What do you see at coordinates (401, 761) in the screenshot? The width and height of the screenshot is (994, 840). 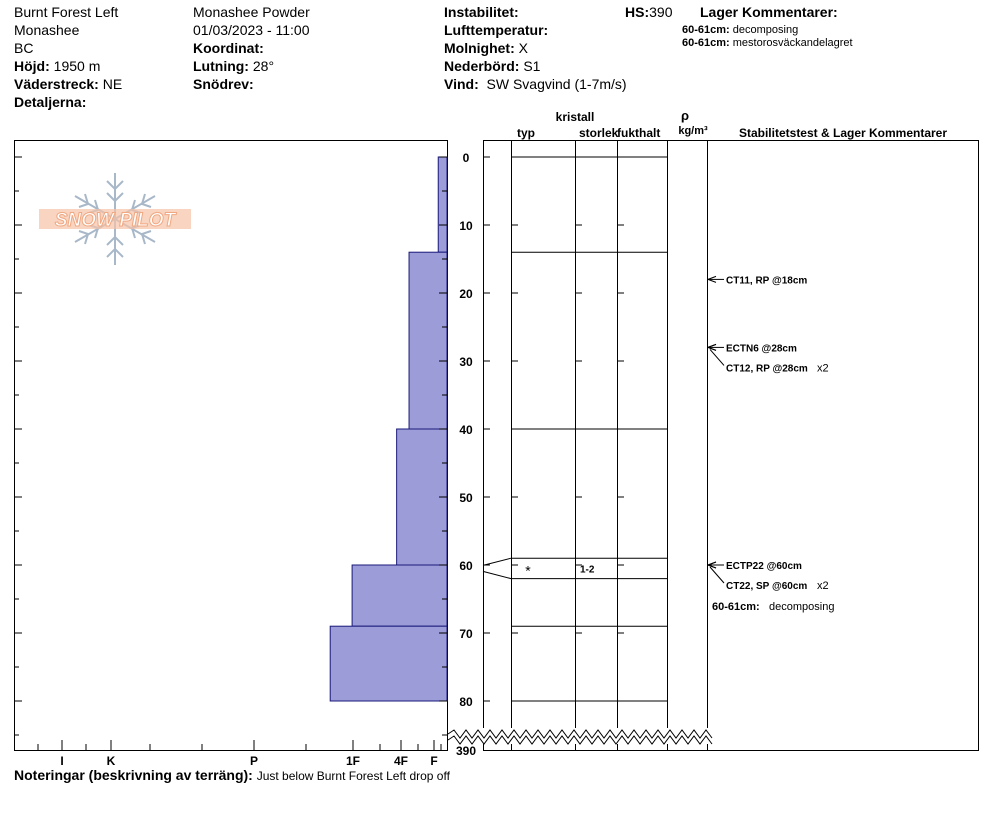 I see `hardness-tick-label: 4F` at bounding box center [401, 761].